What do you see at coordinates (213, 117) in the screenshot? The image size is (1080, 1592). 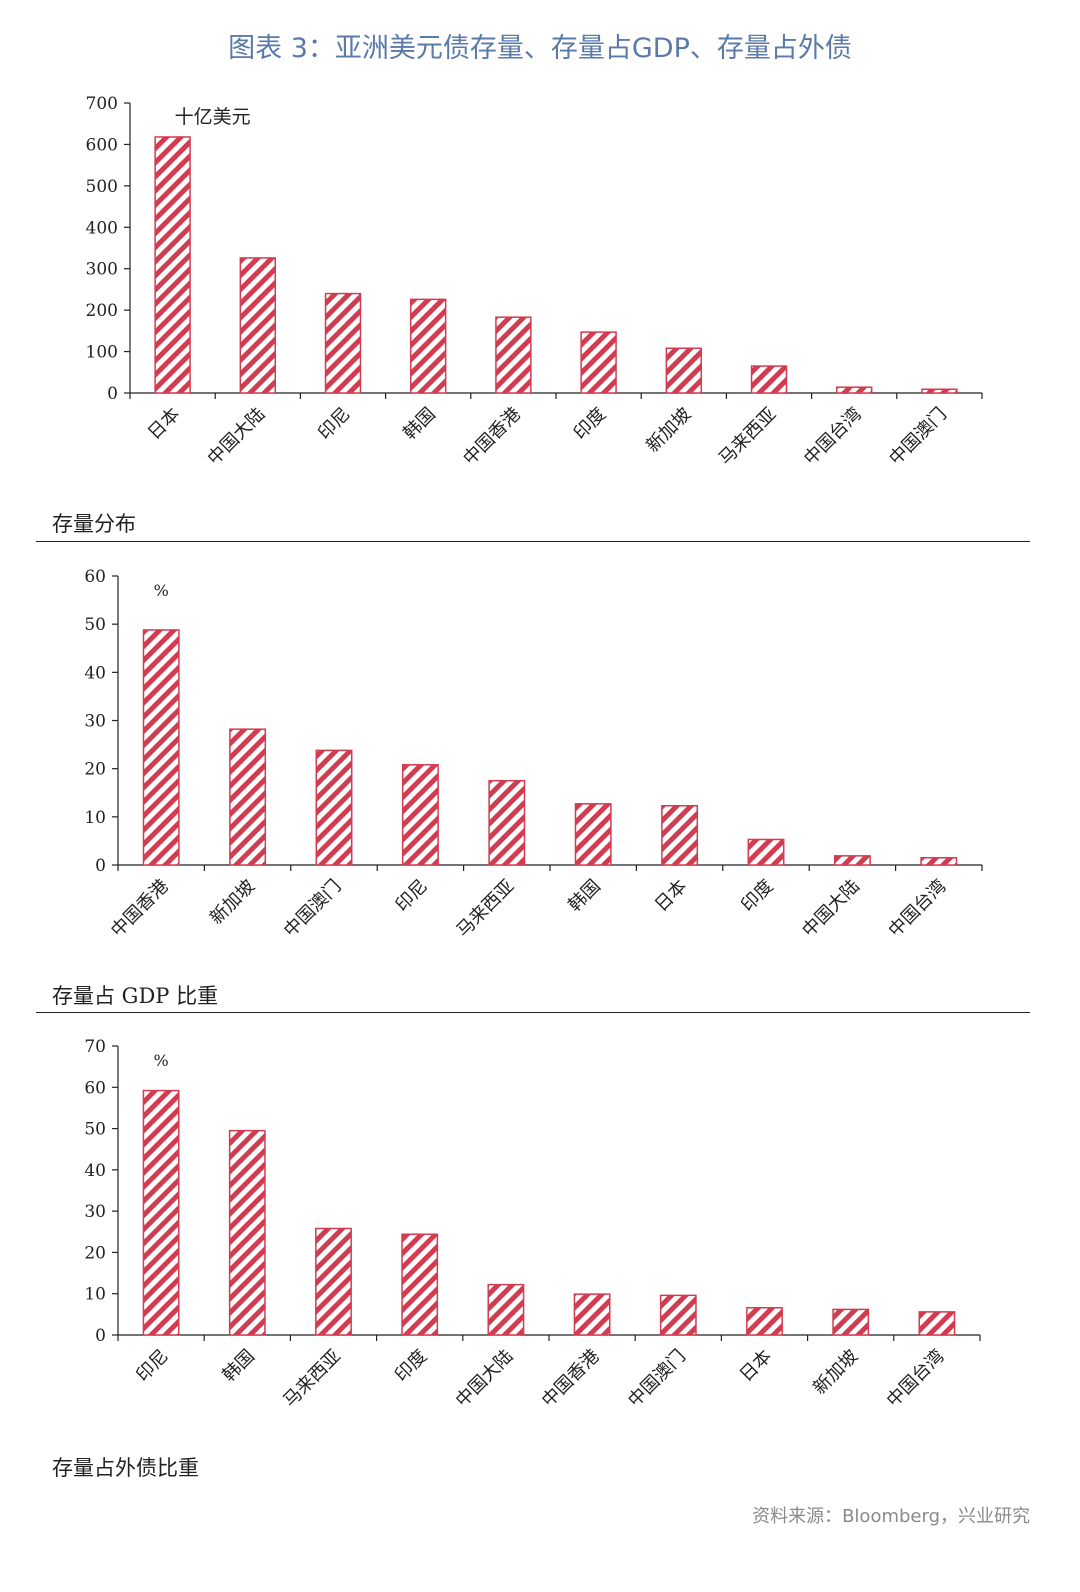 I see `unit-label: 十亿美元` at bounding box center [213, 117].